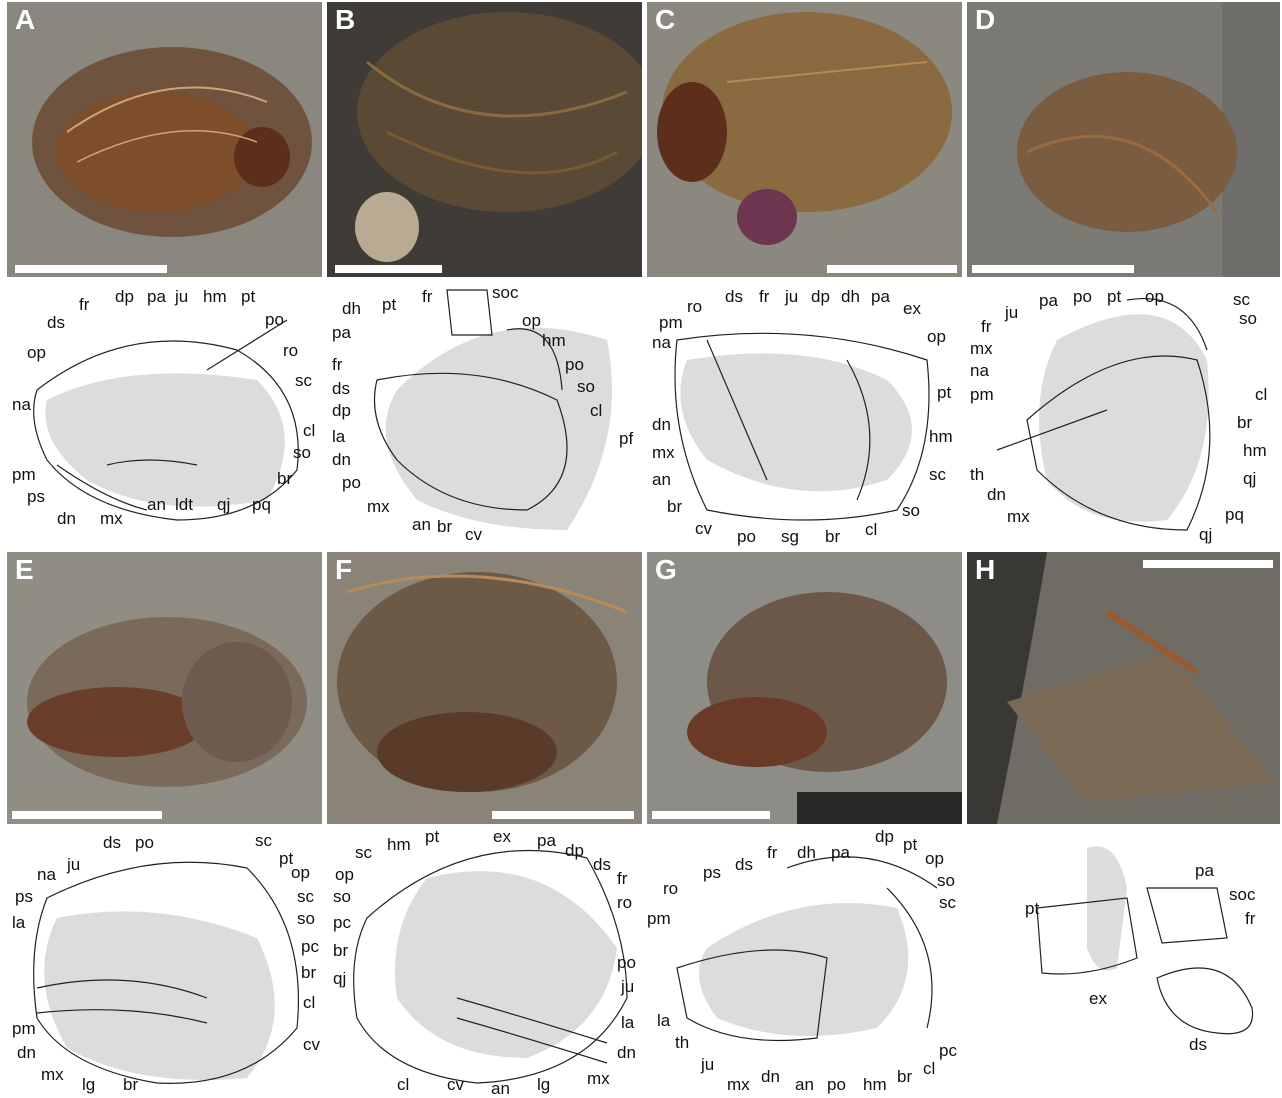 The height and width of the screenshot is (1098, 1282). Describe the element at coordinates (164, 688) in the screenshot. I see `photo-panel-e: E` at that location.